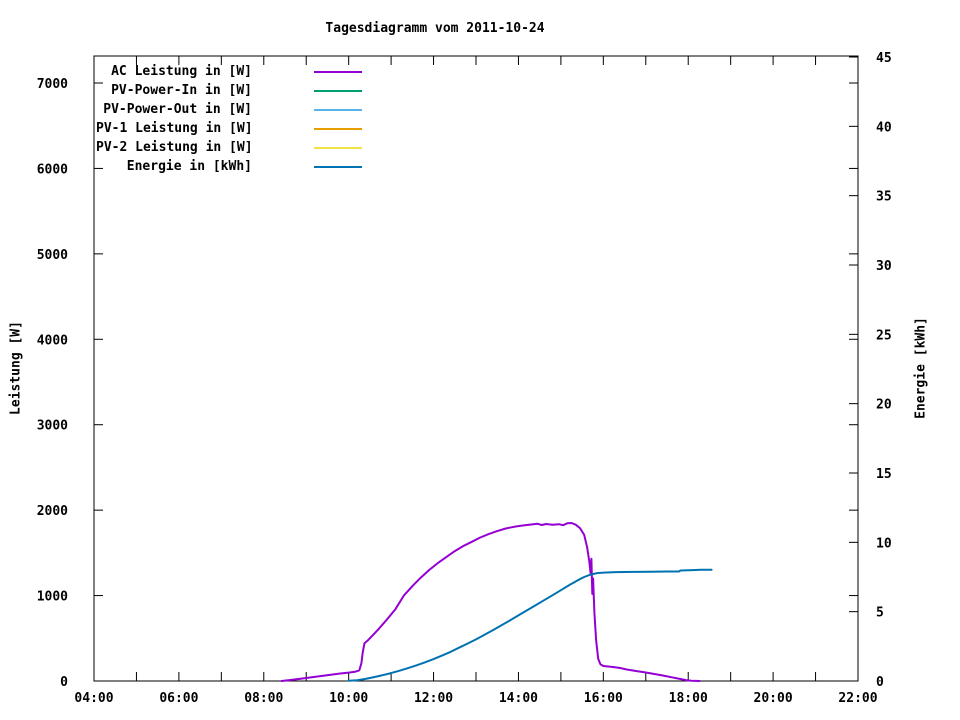 This screenshot has height=720, width=960. I want to click on legend-item-3: PV-1 Leistung in [W], so click(232, 128).